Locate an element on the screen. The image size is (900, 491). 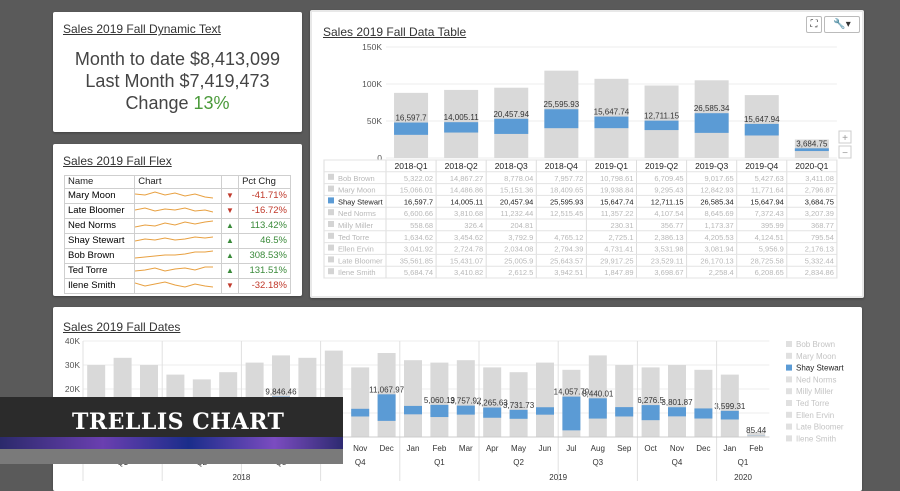
table-row: Mary Moon ▼ -41.71% is located at coordinates (177, 195).